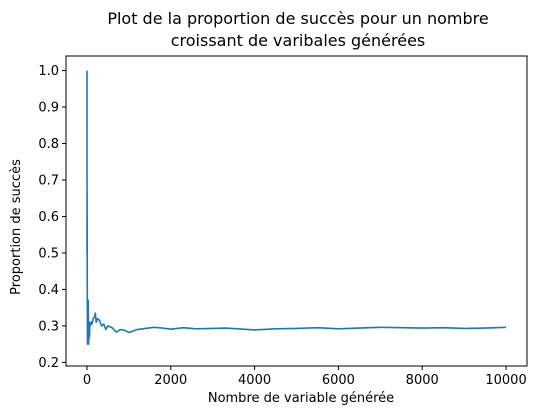  What do you see at coordinates (48, 108) in the screenshot?
I see `y-tick-label: 0.9` at bounding box center [48, 108].